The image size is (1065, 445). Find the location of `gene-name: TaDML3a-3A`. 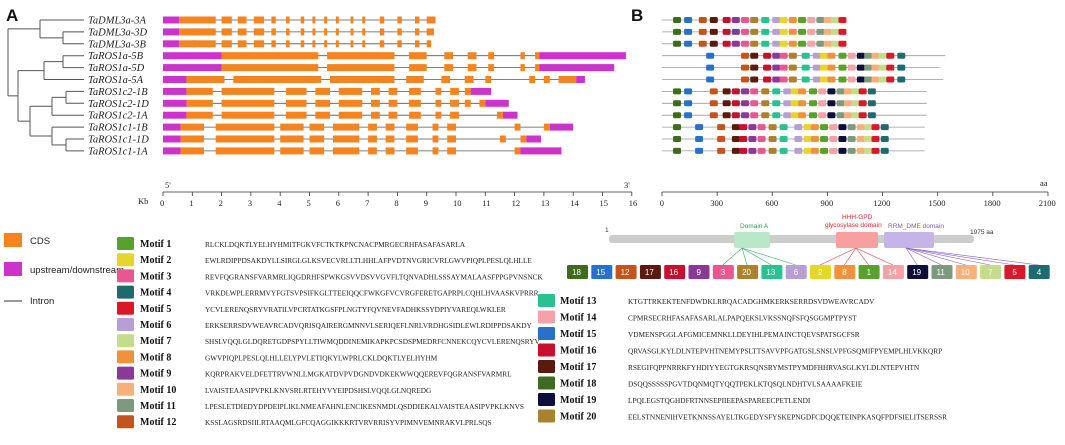

gene-name: TaDML3a-3A is located at coordinates (117, 21).